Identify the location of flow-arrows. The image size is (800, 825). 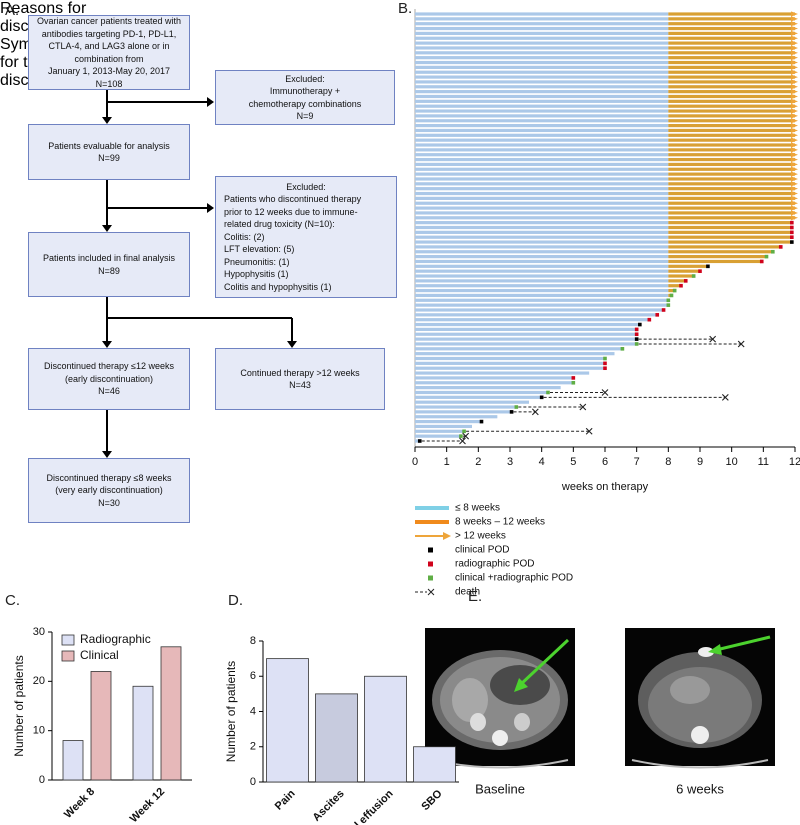
(199, 274).